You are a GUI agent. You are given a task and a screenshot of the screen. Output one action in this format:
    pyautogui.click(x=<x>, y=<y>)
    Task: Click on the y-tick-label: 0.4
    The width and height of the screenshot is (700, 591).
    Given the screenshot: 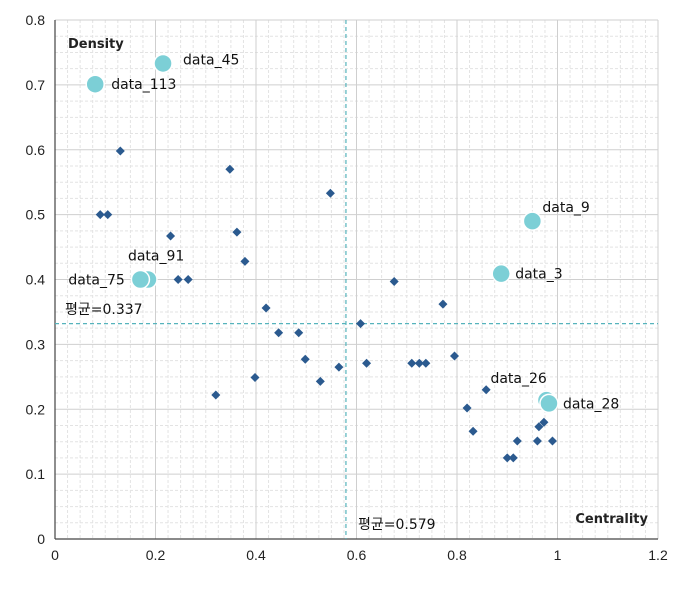 What is the action you would take?
    pyautogui.click(x=36, y=280)
    